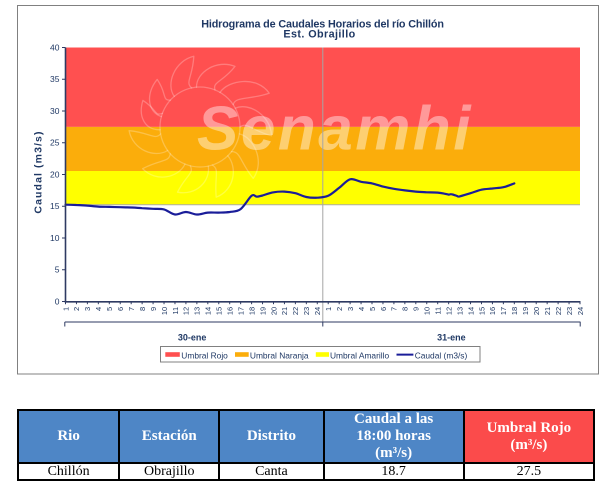 This screenshot has width=610, height=491. Describe the element at coordinates (319, 35) in the screenshot. I see `svg-text: Est. Obrajillo` at that location.